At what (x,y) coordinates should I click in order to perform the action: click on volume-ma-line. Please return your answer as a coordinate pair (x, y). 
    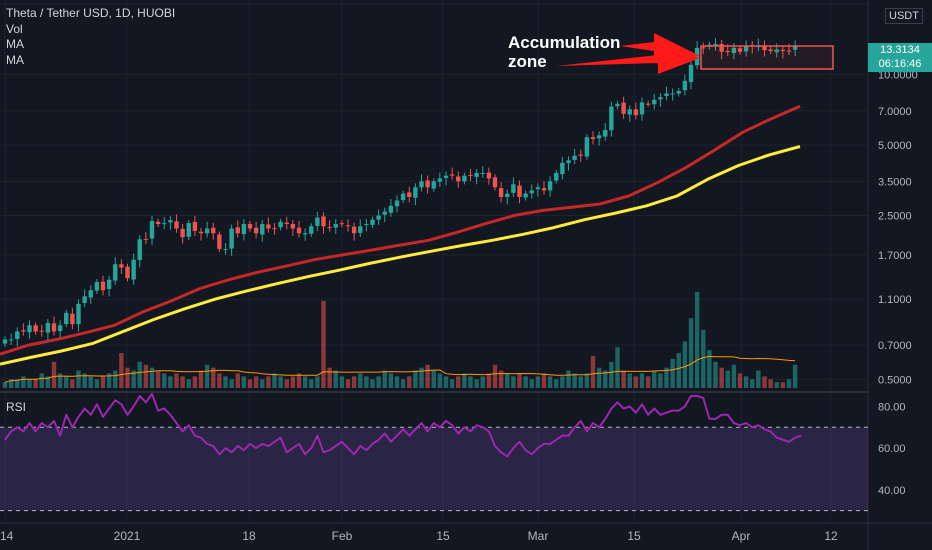
    Looking at the image, I should click on (400, 369).